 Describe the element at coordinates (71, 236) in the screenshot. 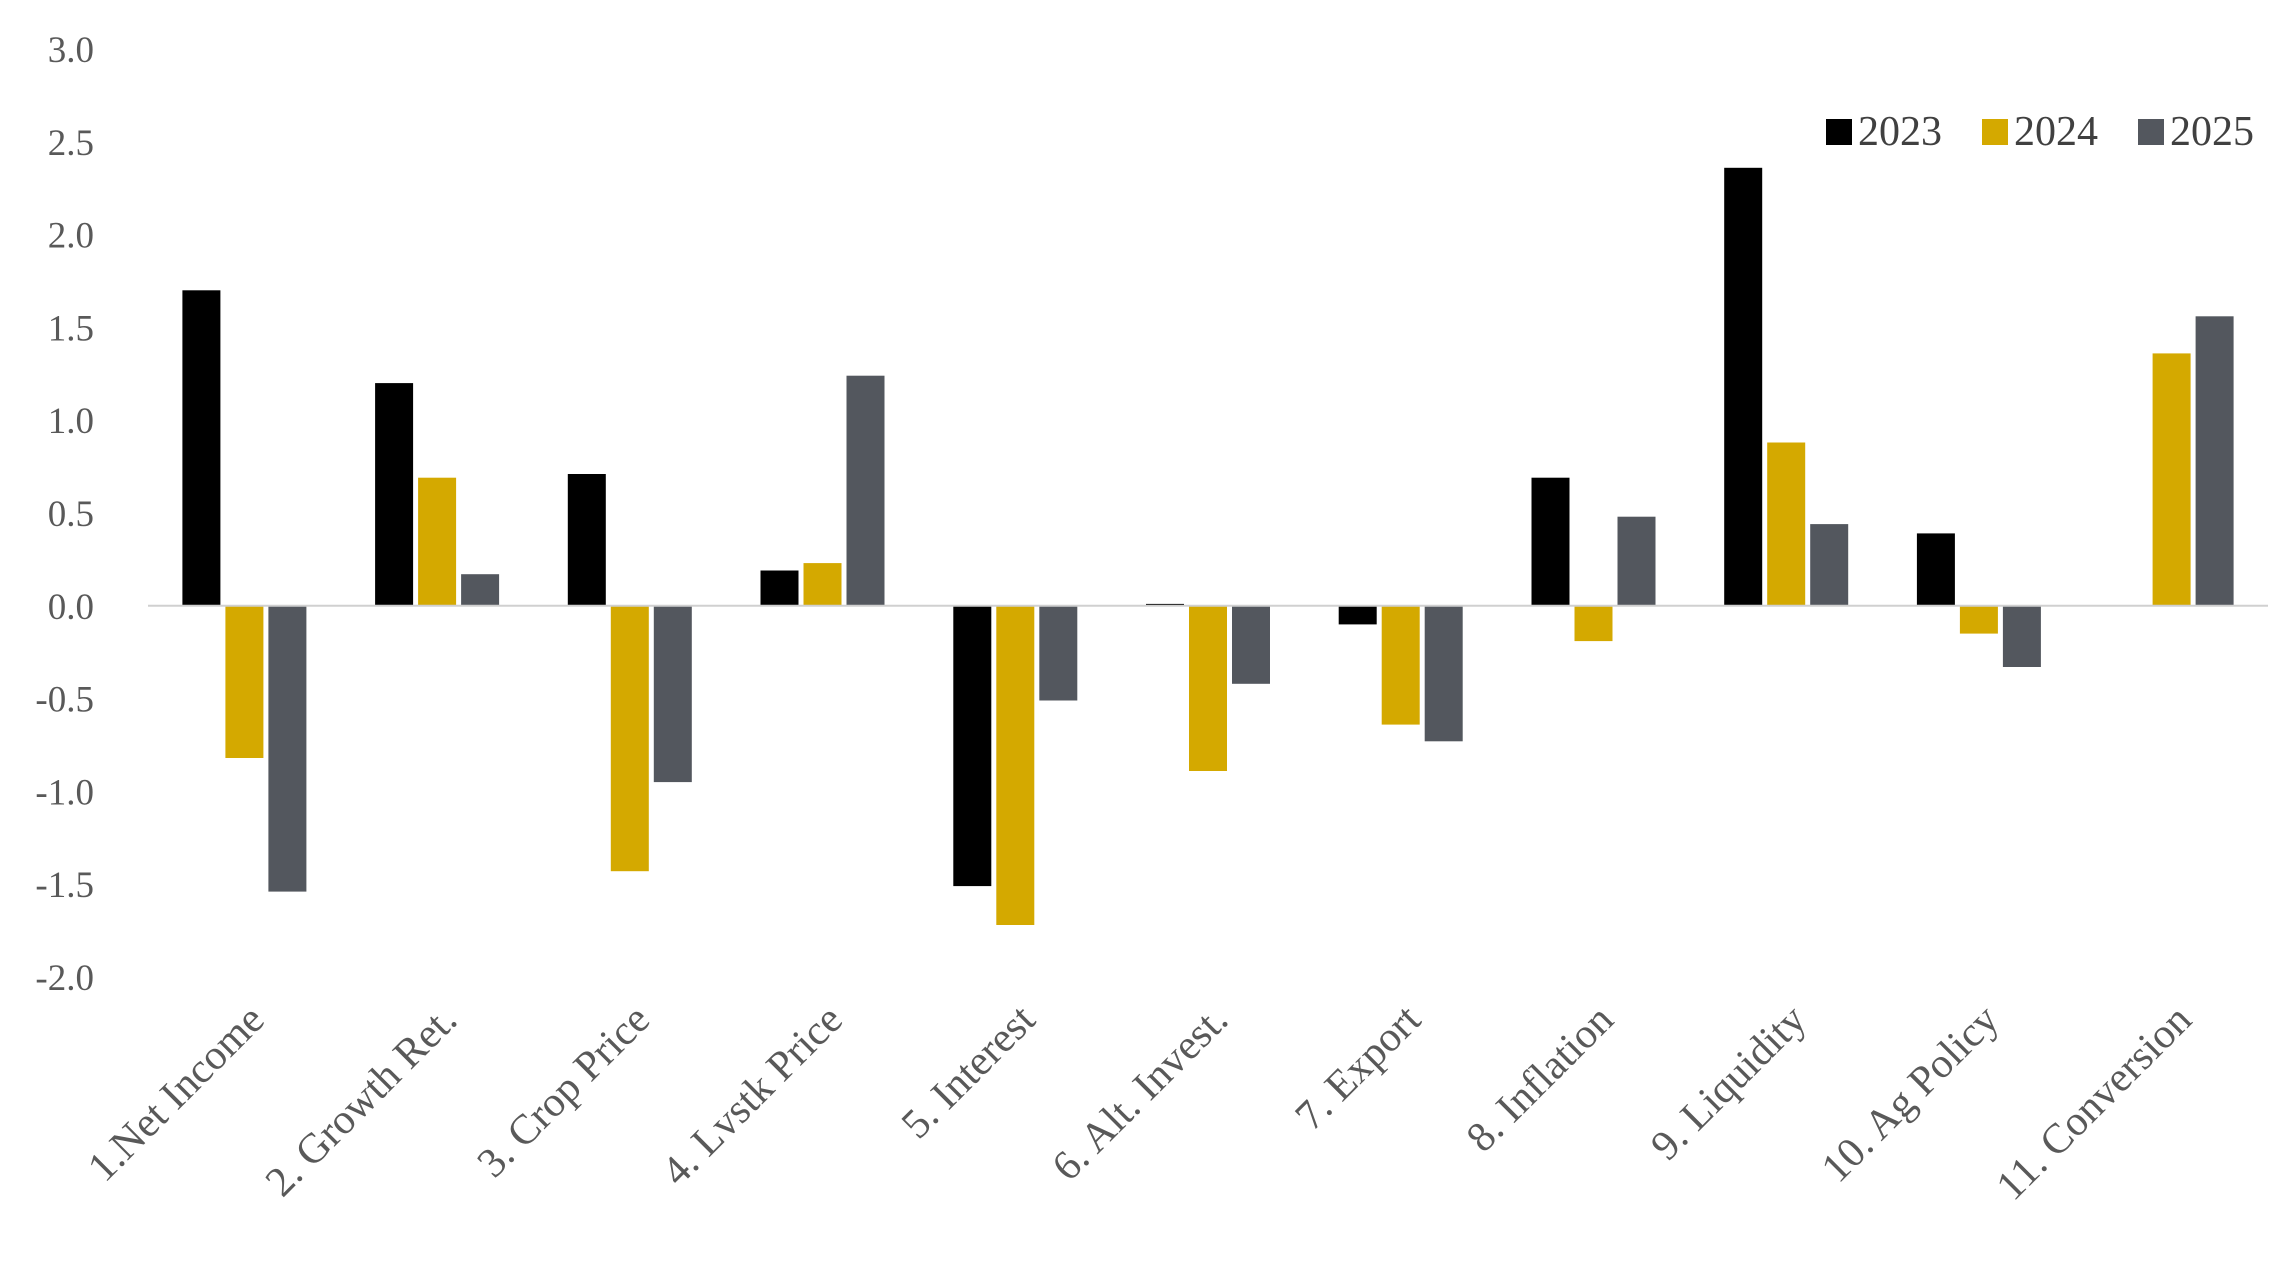

I see `y-tick-label: 2.0` at that location.